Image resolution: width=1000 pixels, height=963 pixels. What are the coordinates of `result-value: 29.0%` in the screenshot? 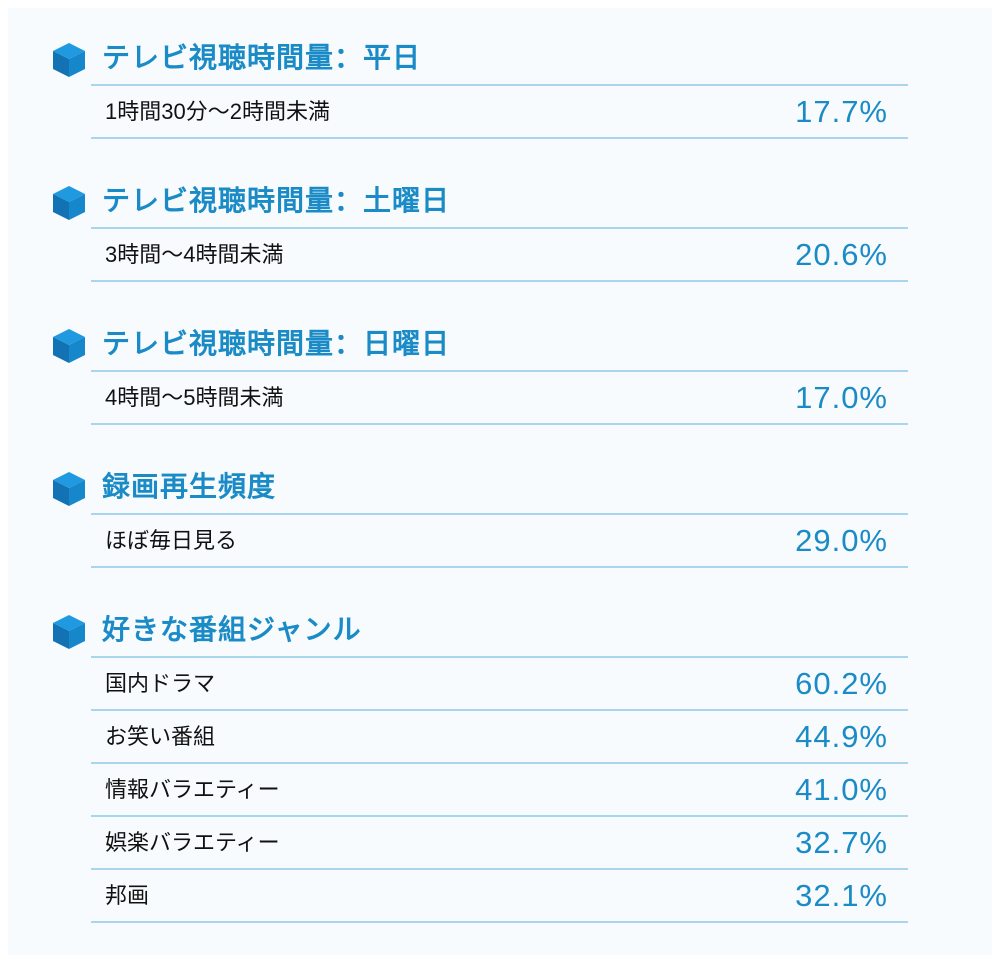 It's located at (841, 540).